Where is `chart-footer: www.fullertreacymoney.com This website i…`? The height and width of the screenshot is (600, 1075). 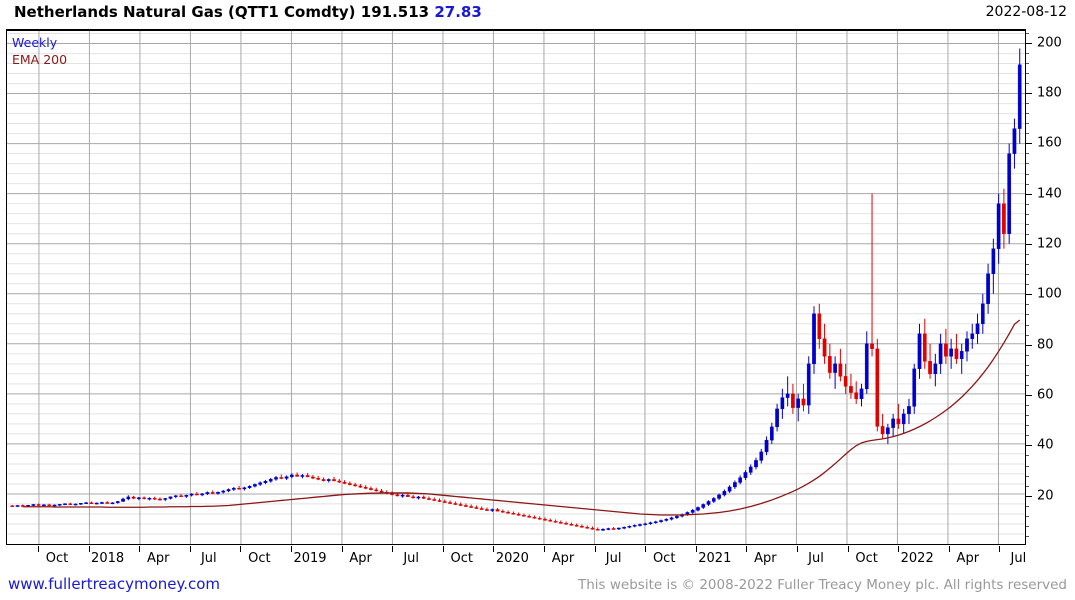
chart-footer: www.fullertreacymoney.com This website i… is located at coordinates (537, 587).